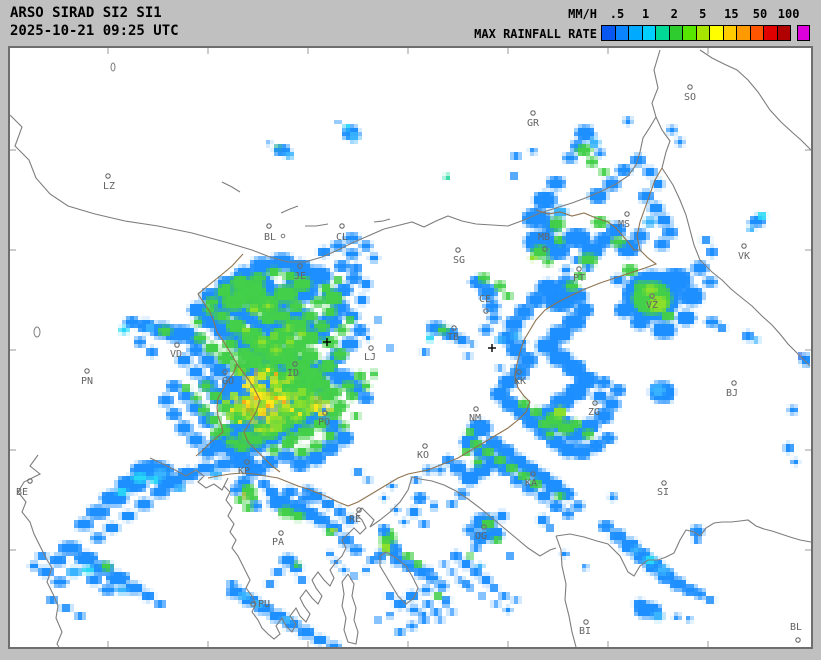 This screenshot has width=821, height=660. I want to click on scale-tick-label: 2, so click(674, 14).